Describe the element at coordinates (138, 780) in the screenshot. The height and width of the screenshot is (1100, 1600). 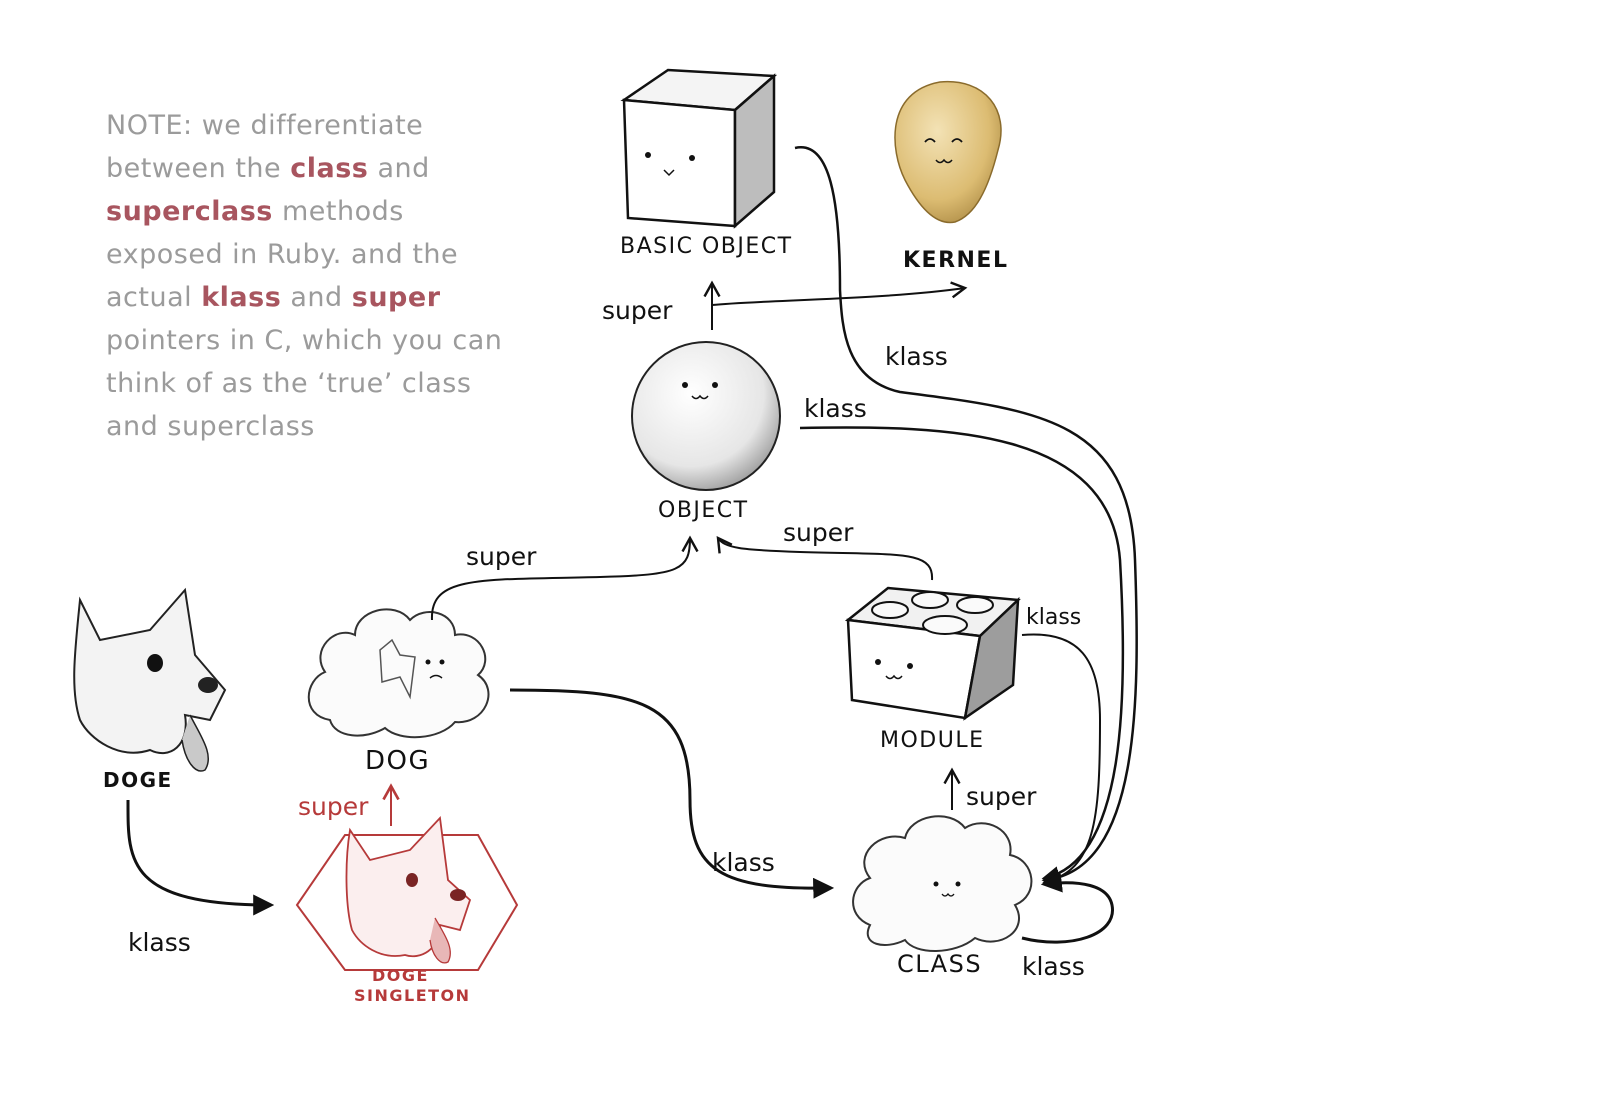
I see `doge-label: DOGE` at that location.